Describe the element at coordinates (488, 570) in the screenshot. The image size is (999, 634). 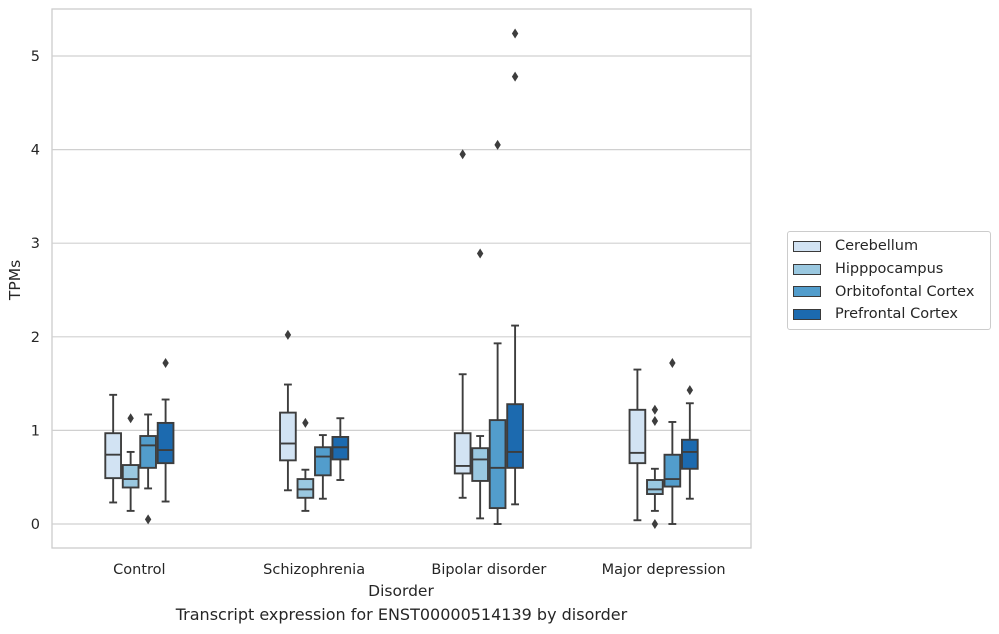
I see `x-tick-label: Bipolar disorder` at that location.